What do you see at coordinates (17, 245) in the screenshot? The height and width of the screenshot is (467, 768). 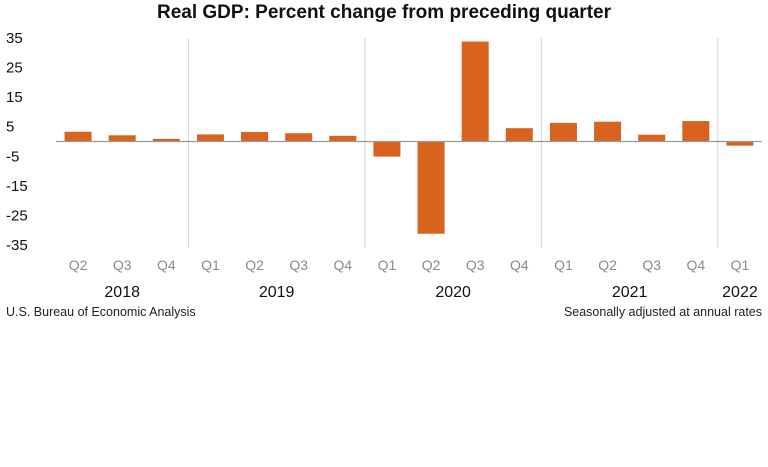 I see `y-tick-label: -35` at bounding box center [17, 245].